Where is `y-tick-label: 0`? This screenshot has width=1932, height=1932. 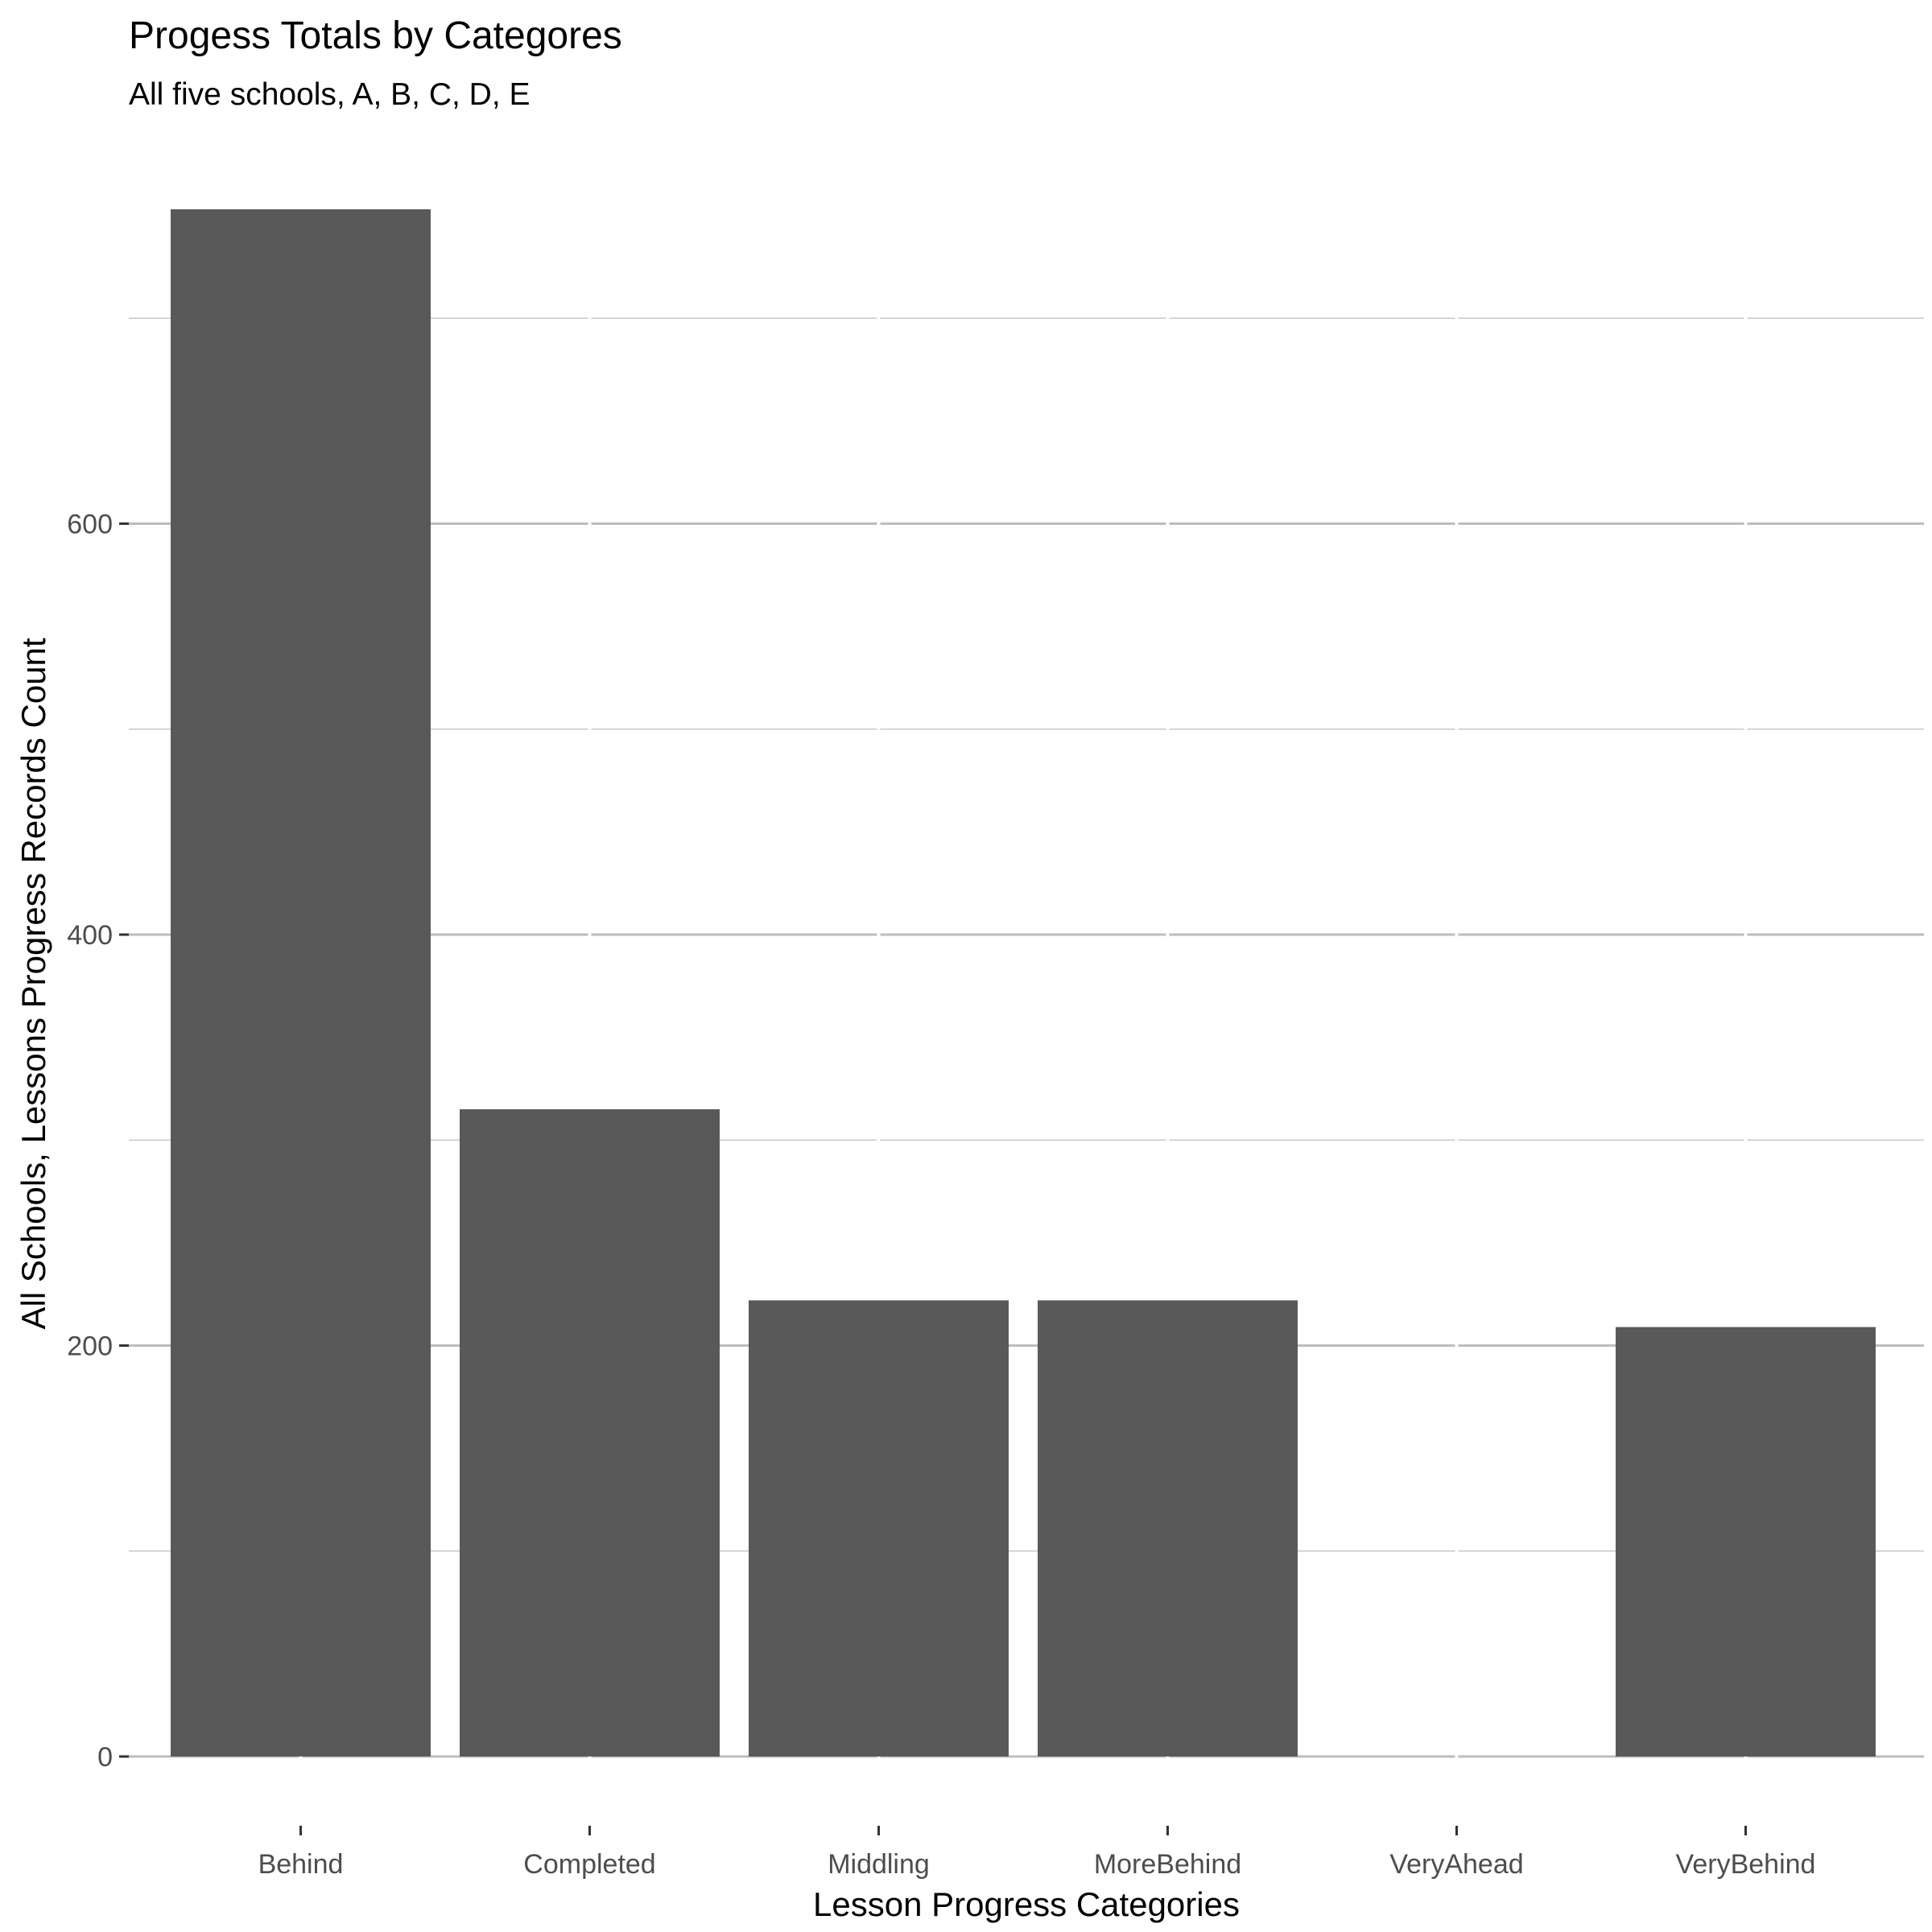
y-tick-label: 0 is located at coordinates (105, 1757).